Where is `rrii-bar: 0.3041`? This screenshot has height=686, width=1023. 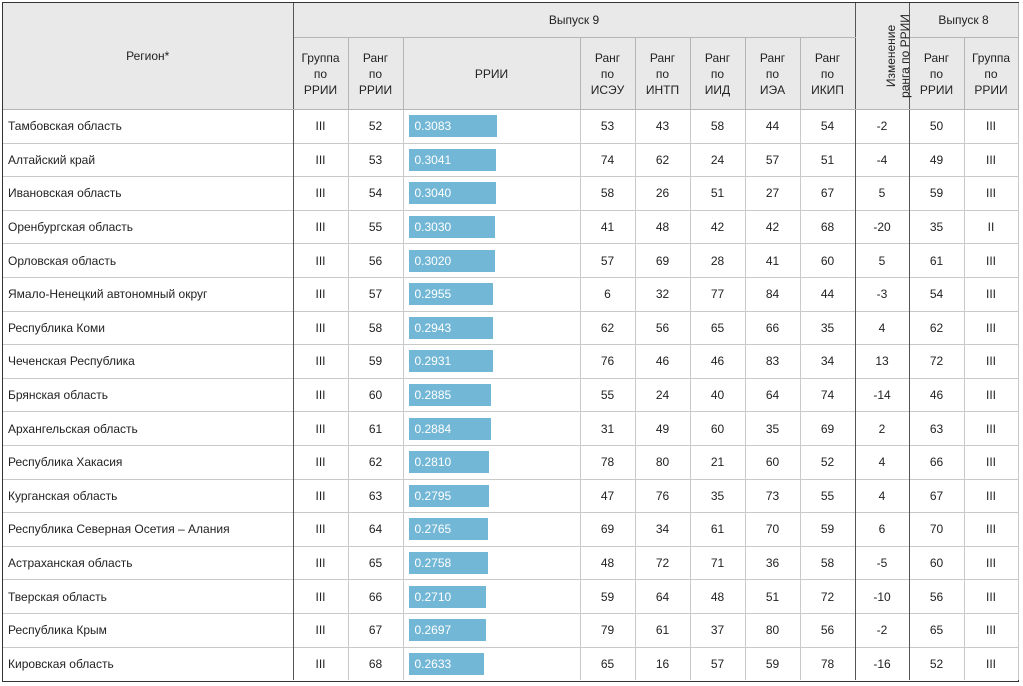
rrii-bar: 0.3041 is located at coordinates (452, 159).